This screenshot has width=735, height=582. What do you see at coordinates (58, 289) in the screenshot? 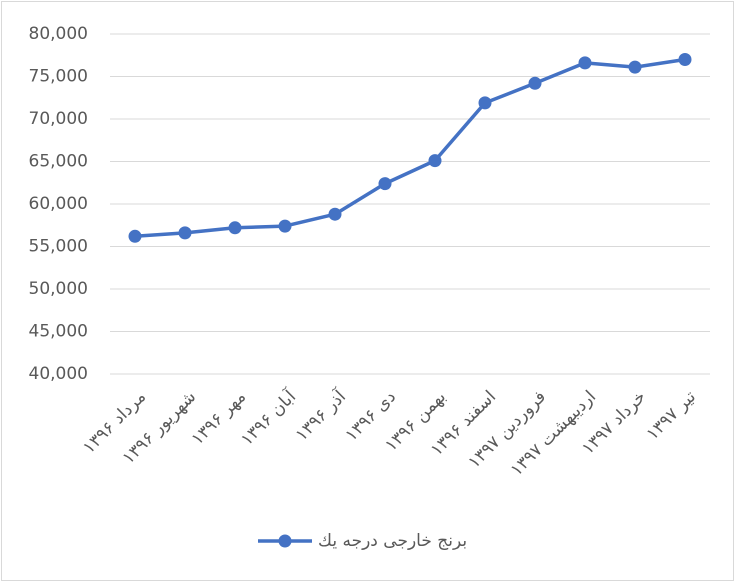
I see `y-tick-label: 50,000` at bounding box center [58, 289].